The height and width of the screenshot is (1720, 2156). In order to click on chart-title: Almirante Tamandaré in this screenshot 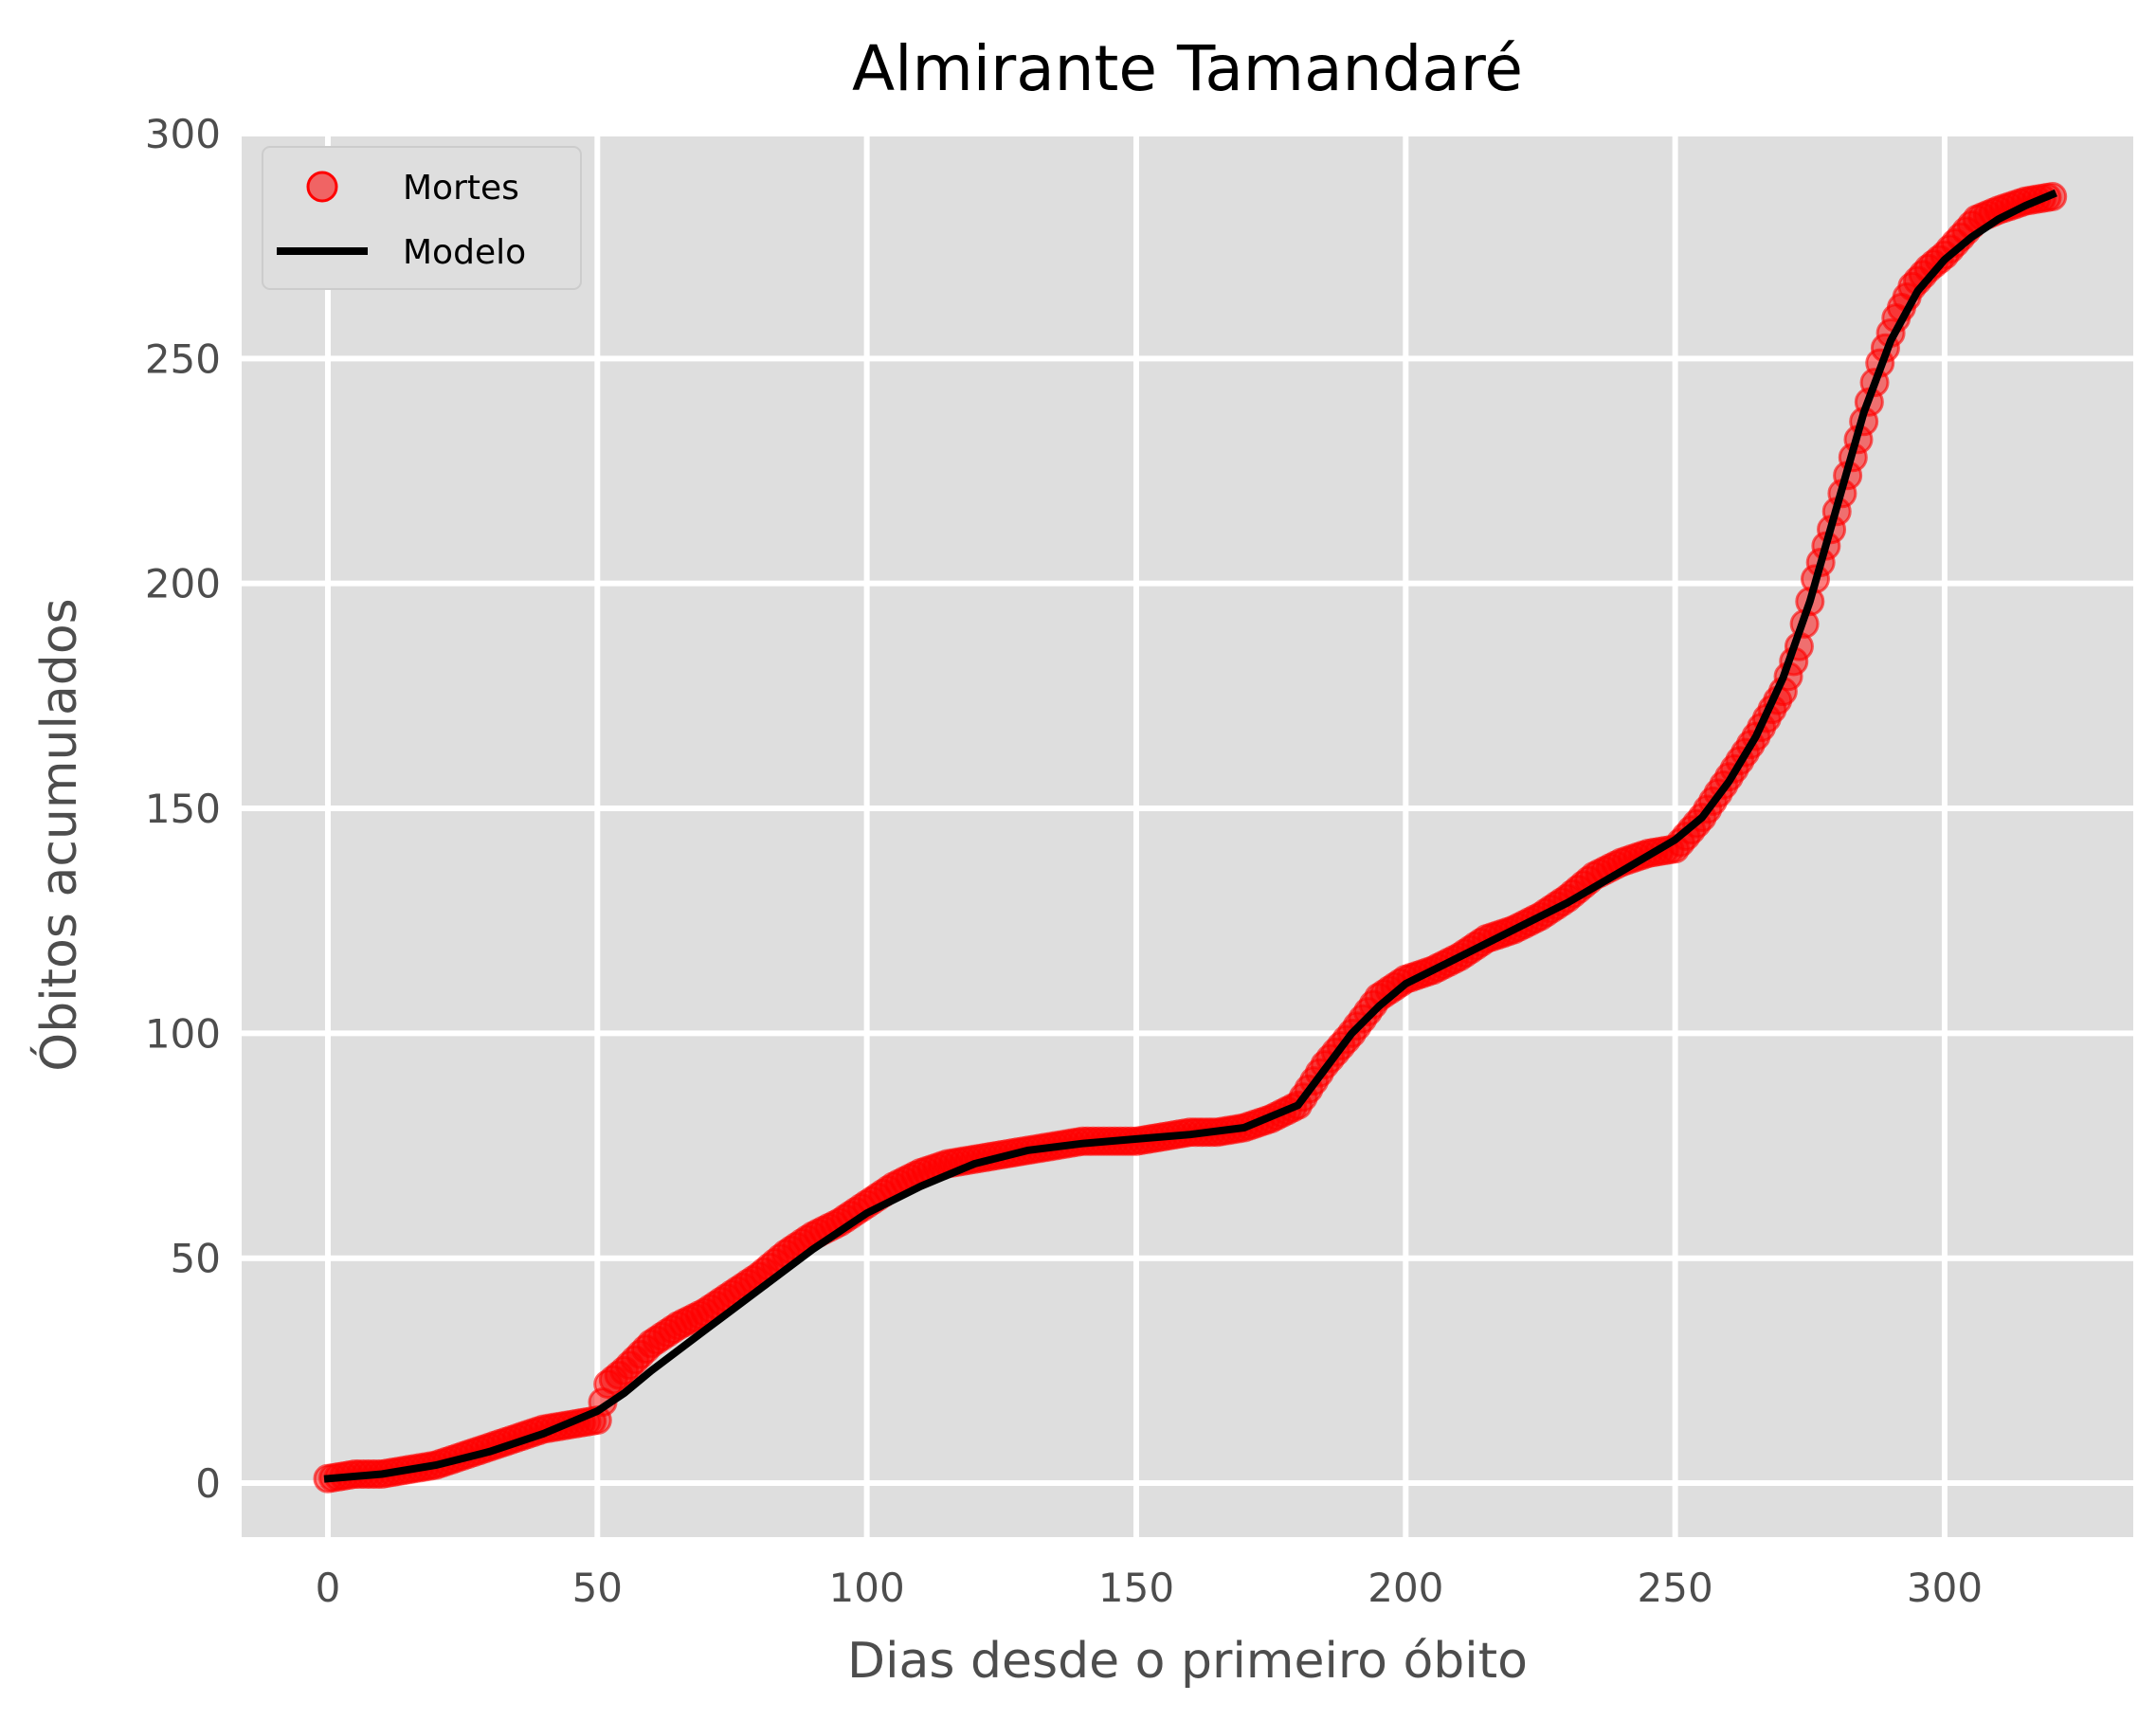, I will do `click(1188, 69)`.